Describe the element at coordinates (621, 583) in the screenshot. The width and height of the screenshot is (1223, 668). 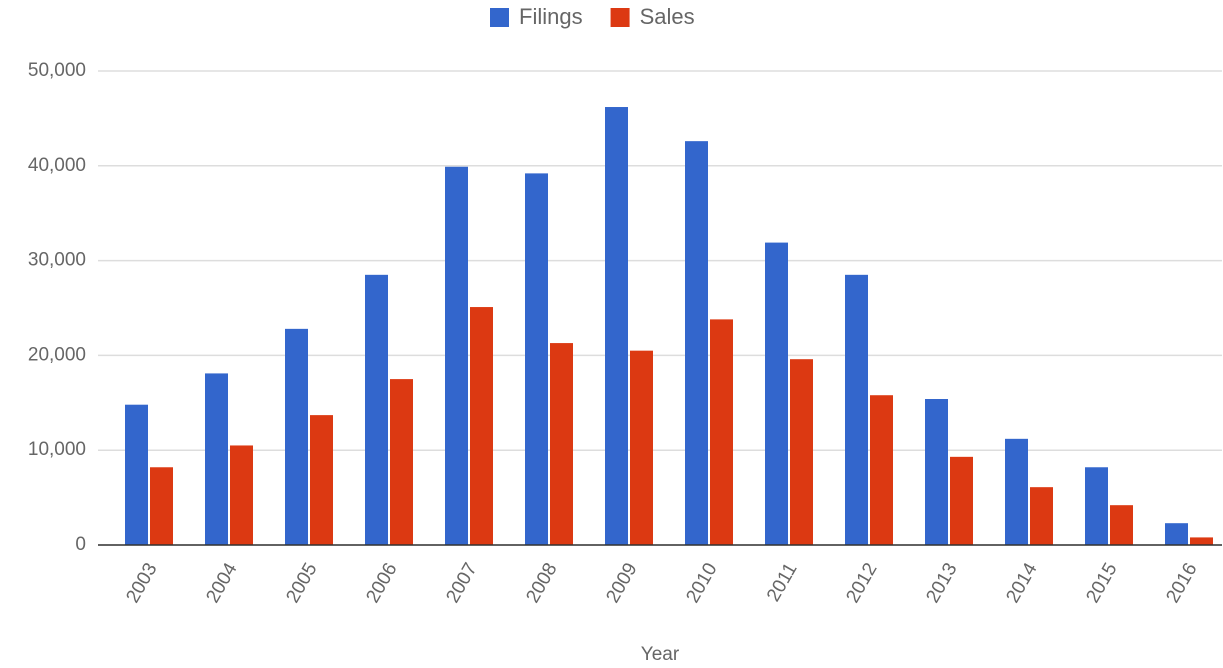
I see `x-tick-label: 2009` at that location.